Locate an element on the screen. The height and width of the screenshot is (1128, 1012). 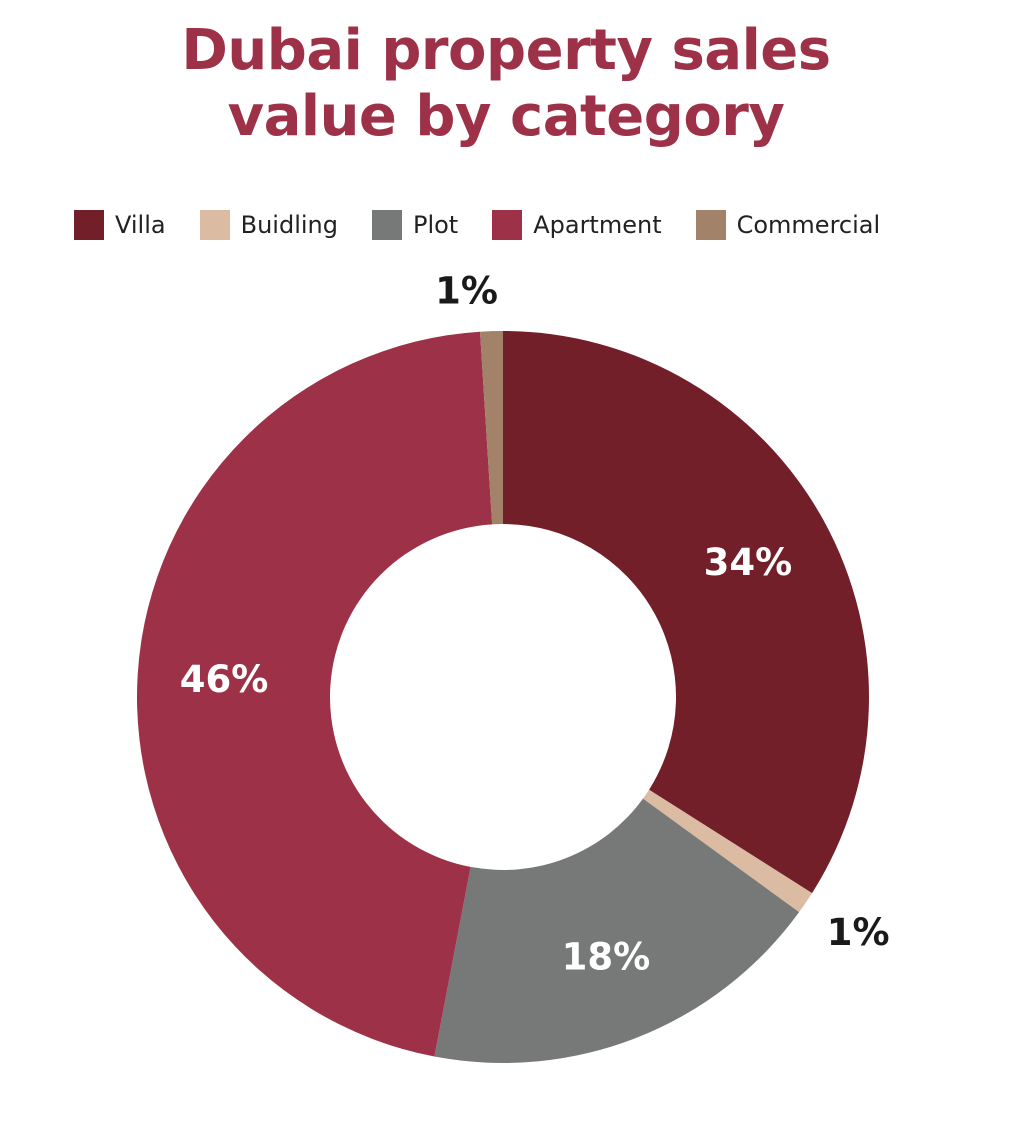
slice-commercial is located at coordinates (491, 428).